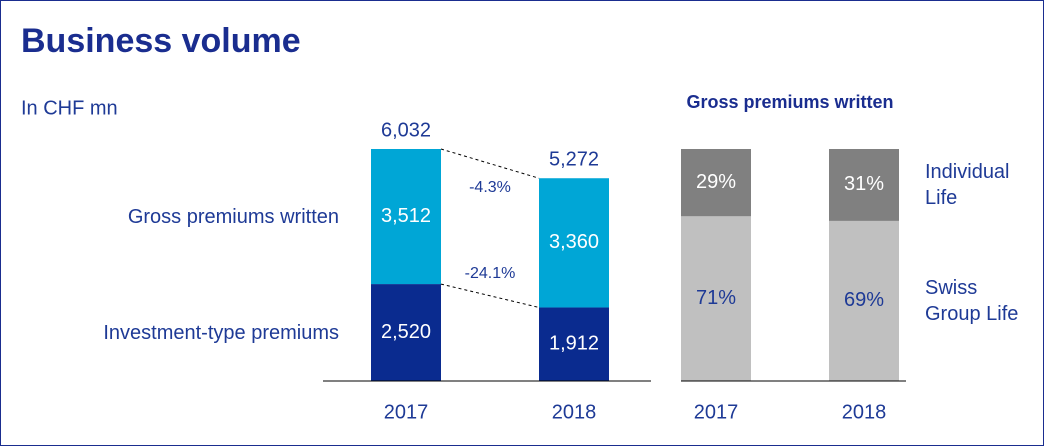 This screenshot has height=446, width=1044. I want to click on value-label: 29%, so click(716, 182).